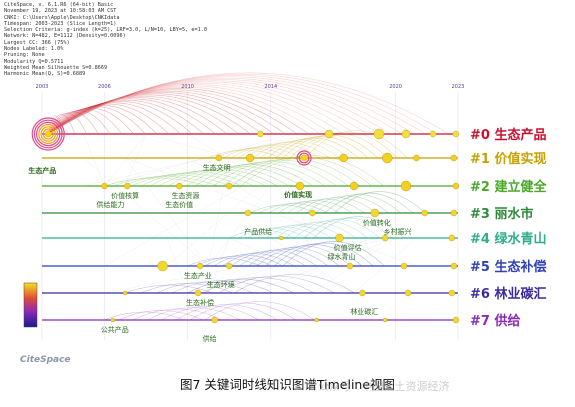  I want to click on cluster-label: #2 建立健全, so click(508, 187).